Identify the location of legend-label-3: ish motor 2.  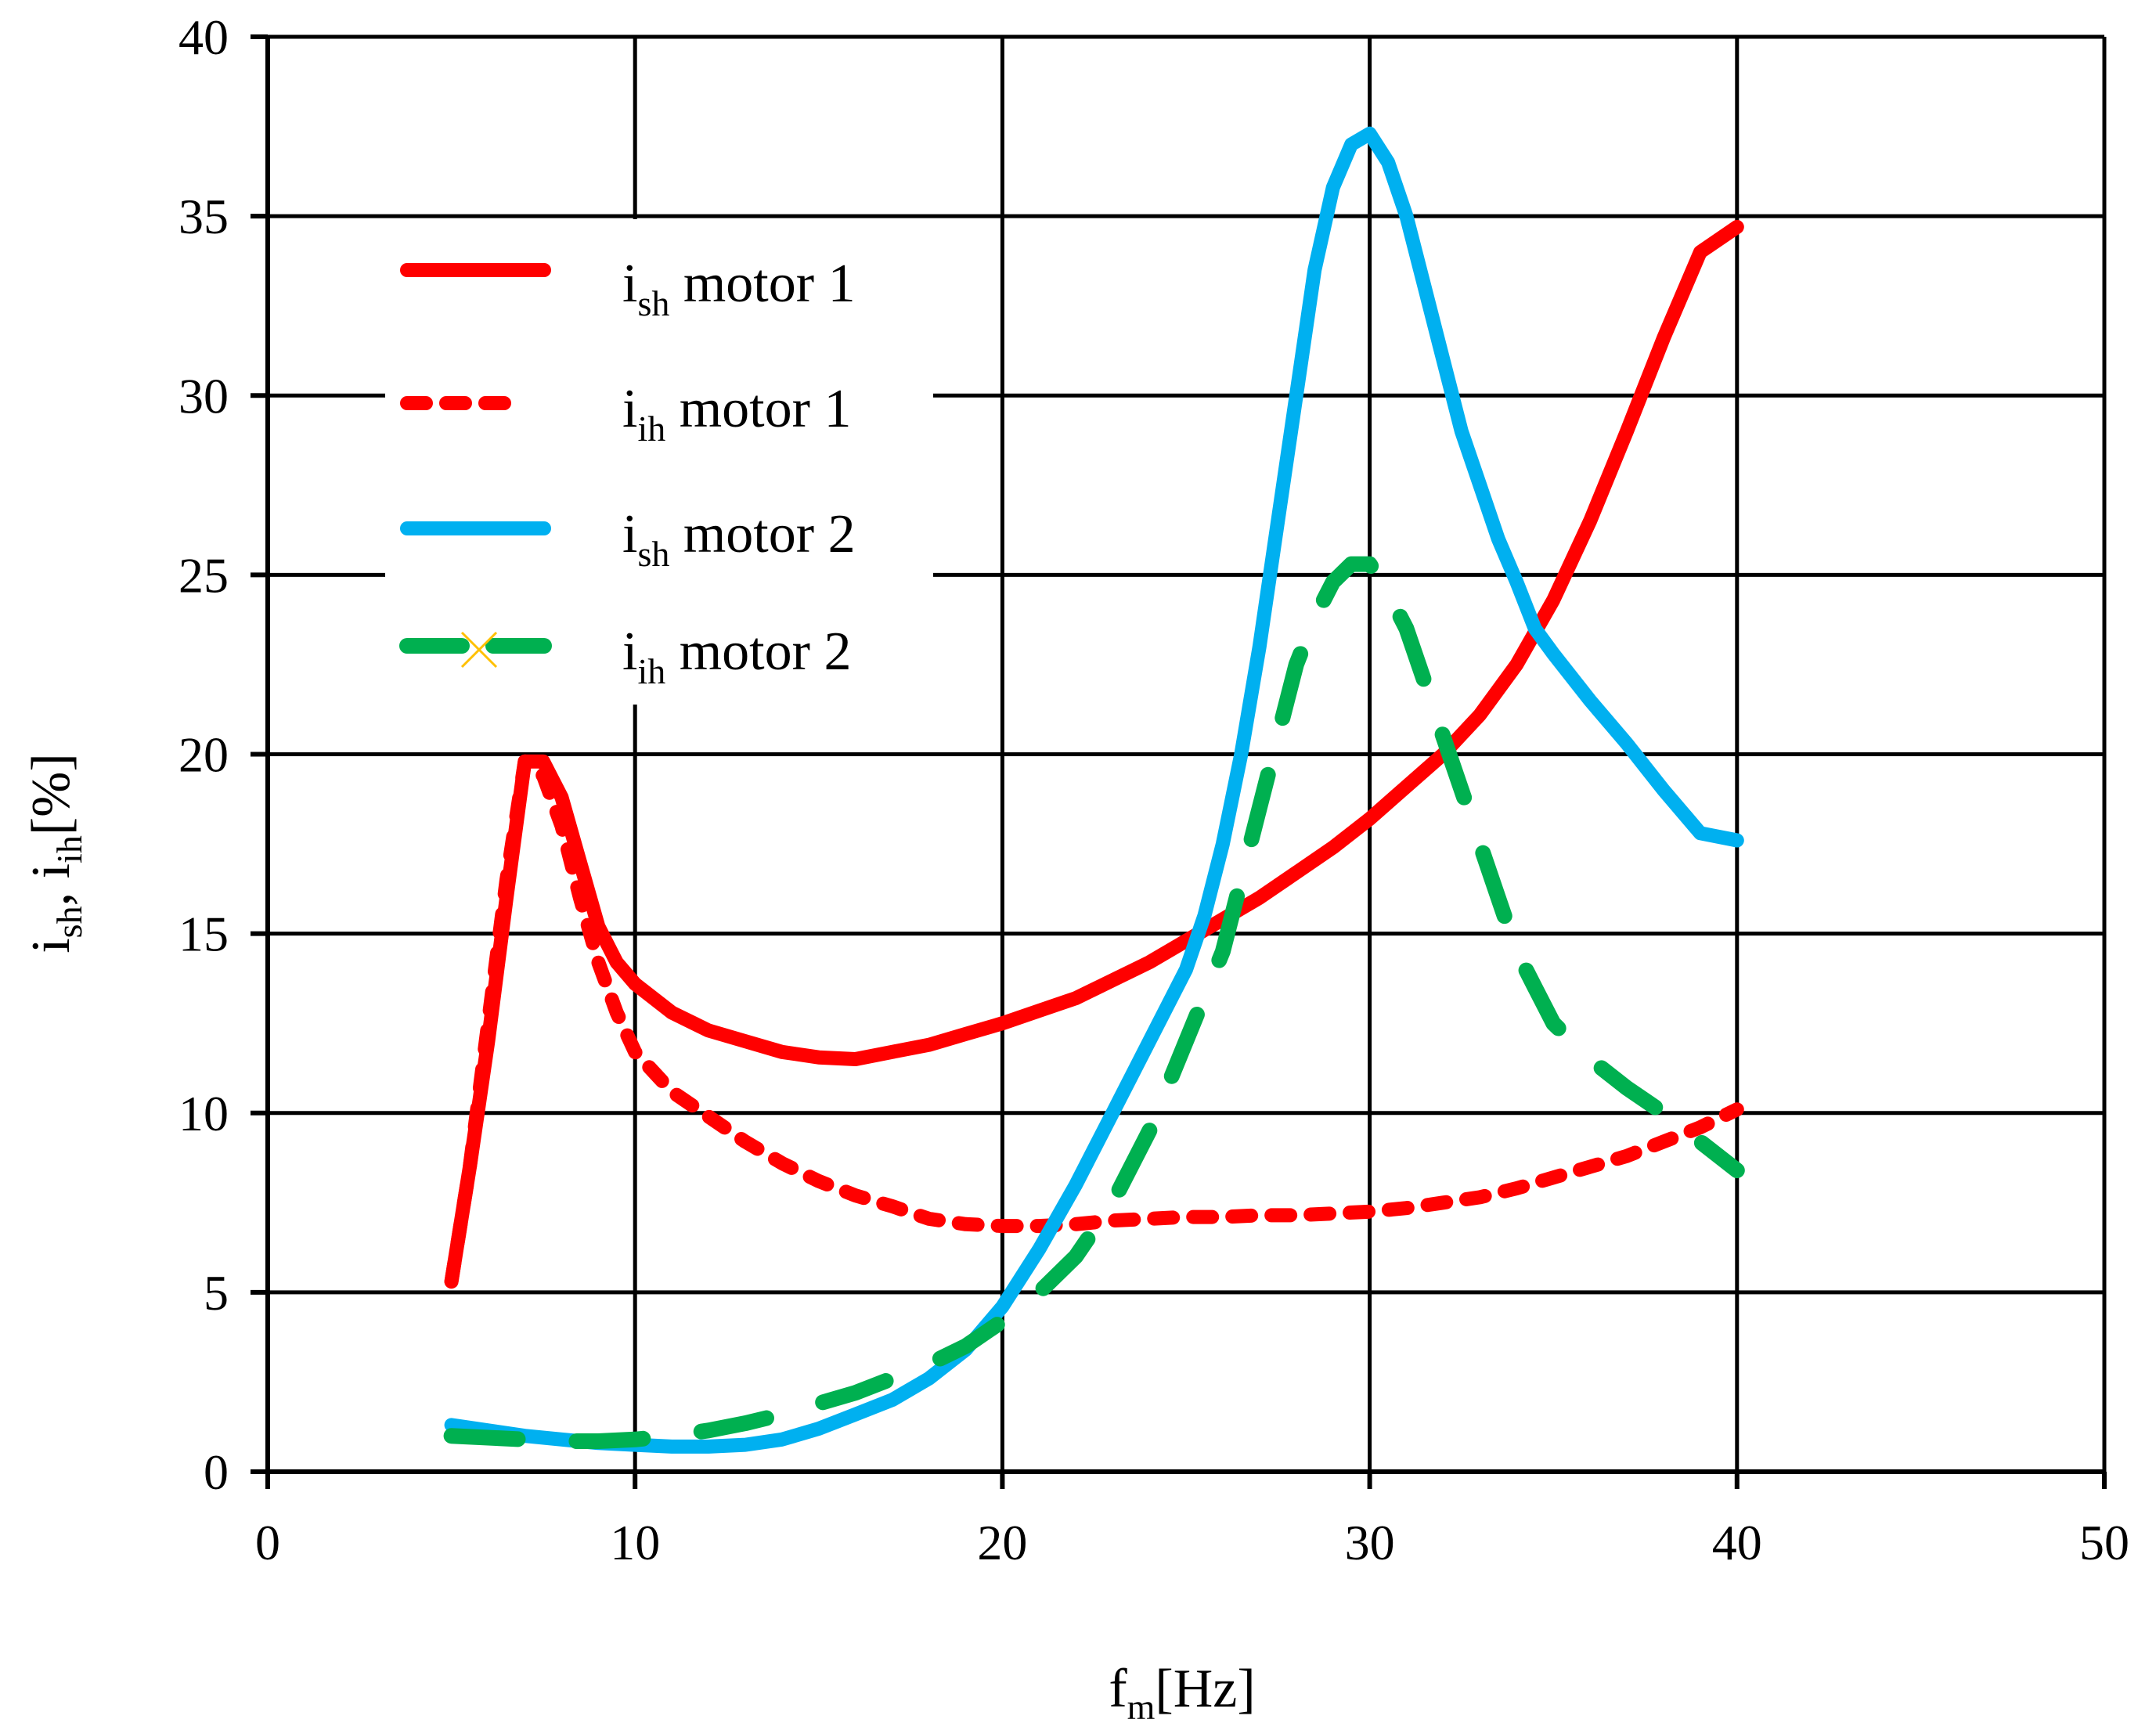
(739, 539).